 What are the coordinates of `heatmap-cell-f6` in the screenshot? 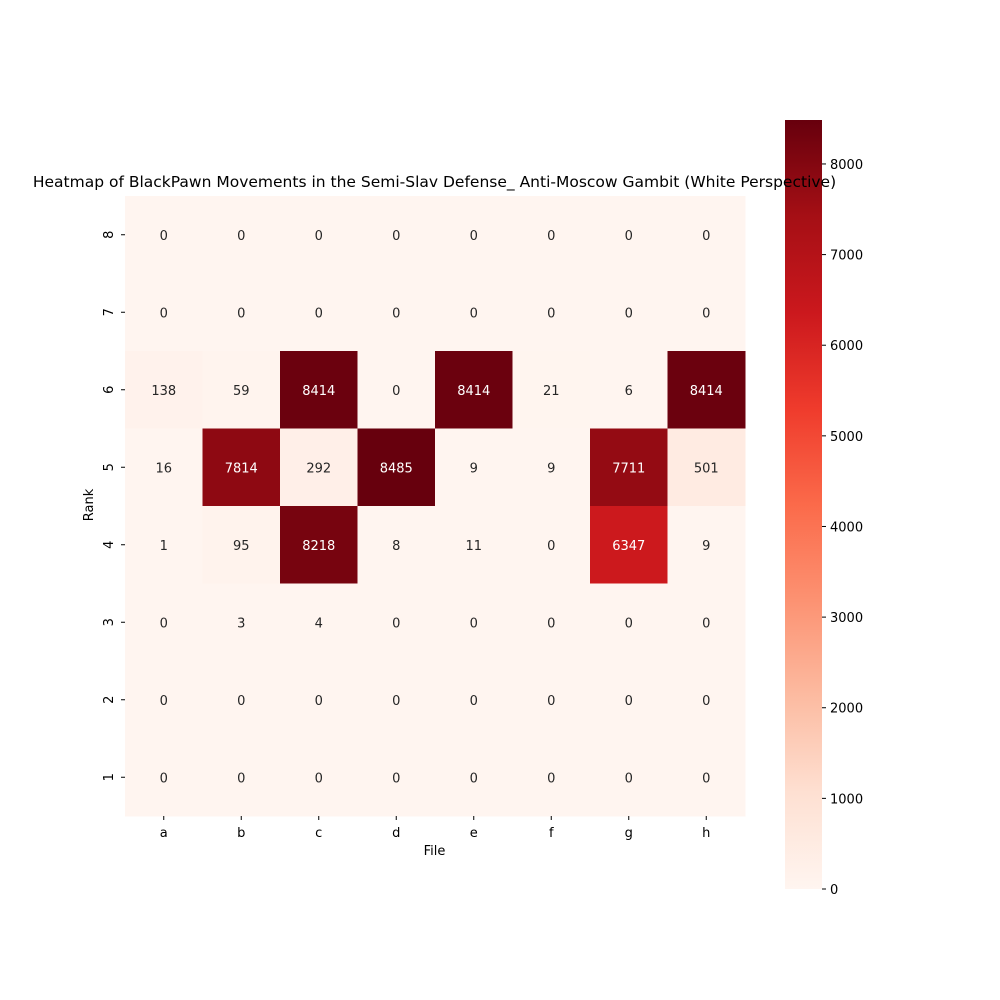 It's located at (551, 390).